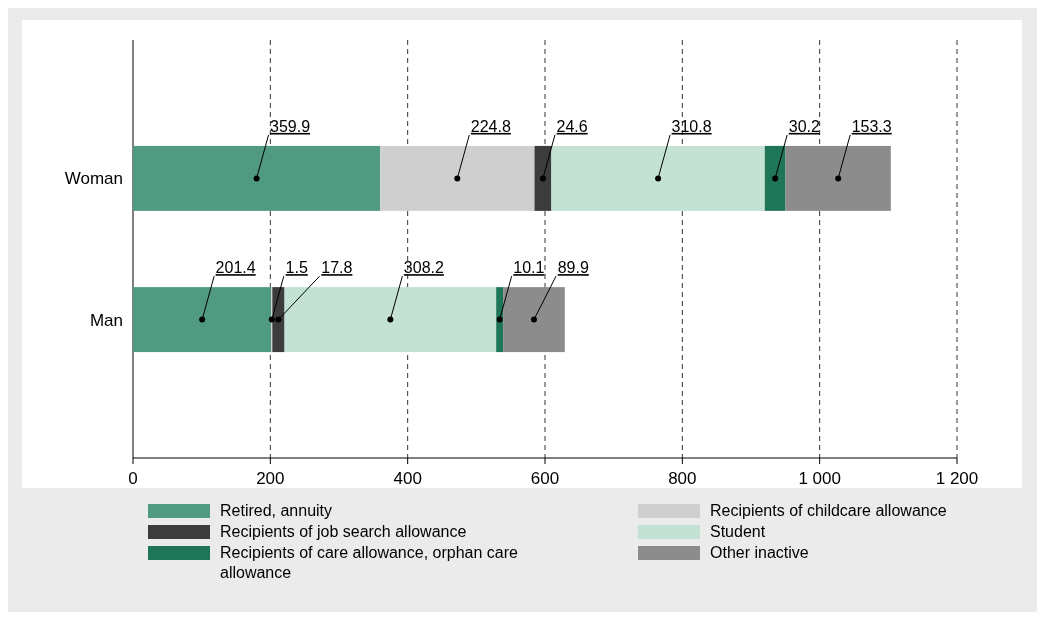 This screenshot has height=620, width=1045. I want to click on y-tick-label: Man, so click(106, 320).